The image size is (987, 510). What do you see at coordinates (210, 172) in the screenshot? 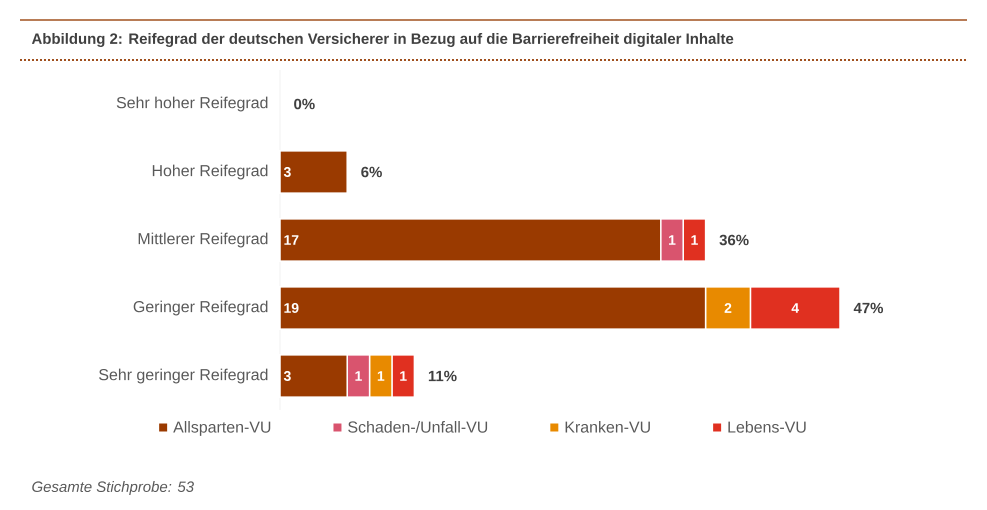
I see `y-tick-label: Hoher Reifegrad` at bounding box center [210, 172].